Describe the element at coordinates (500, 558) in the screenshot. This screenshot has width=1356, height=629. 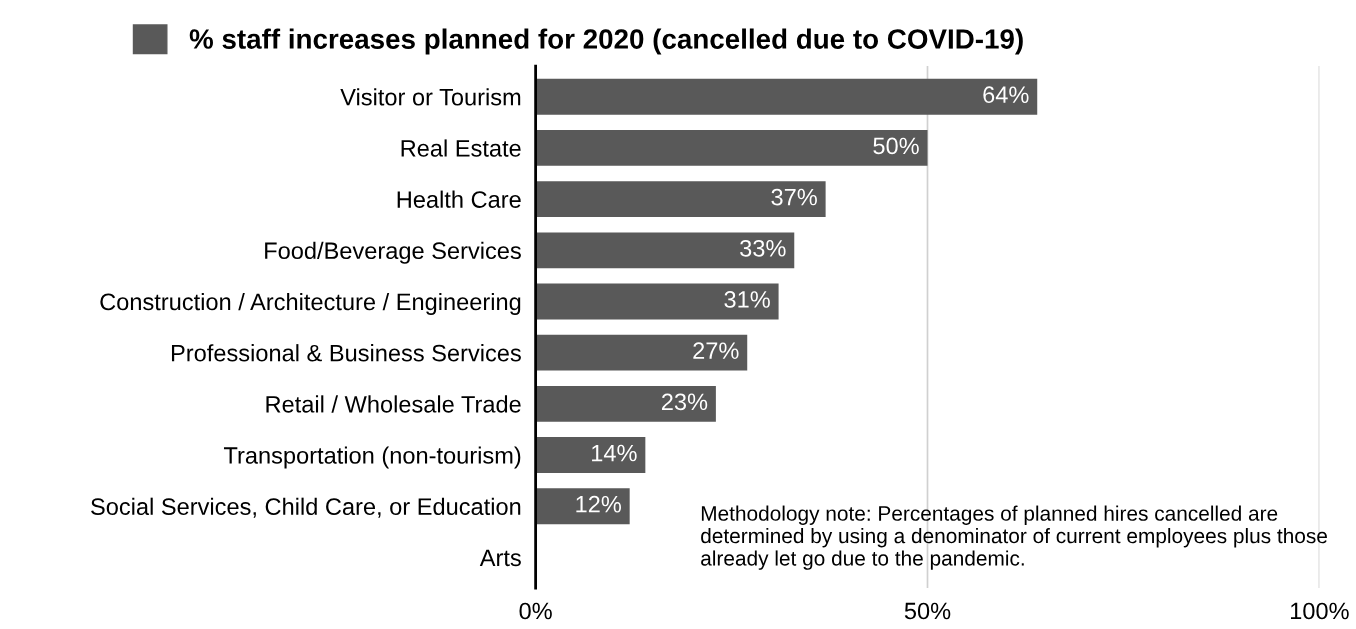
I see `y-tick-label: Arts` at that location.